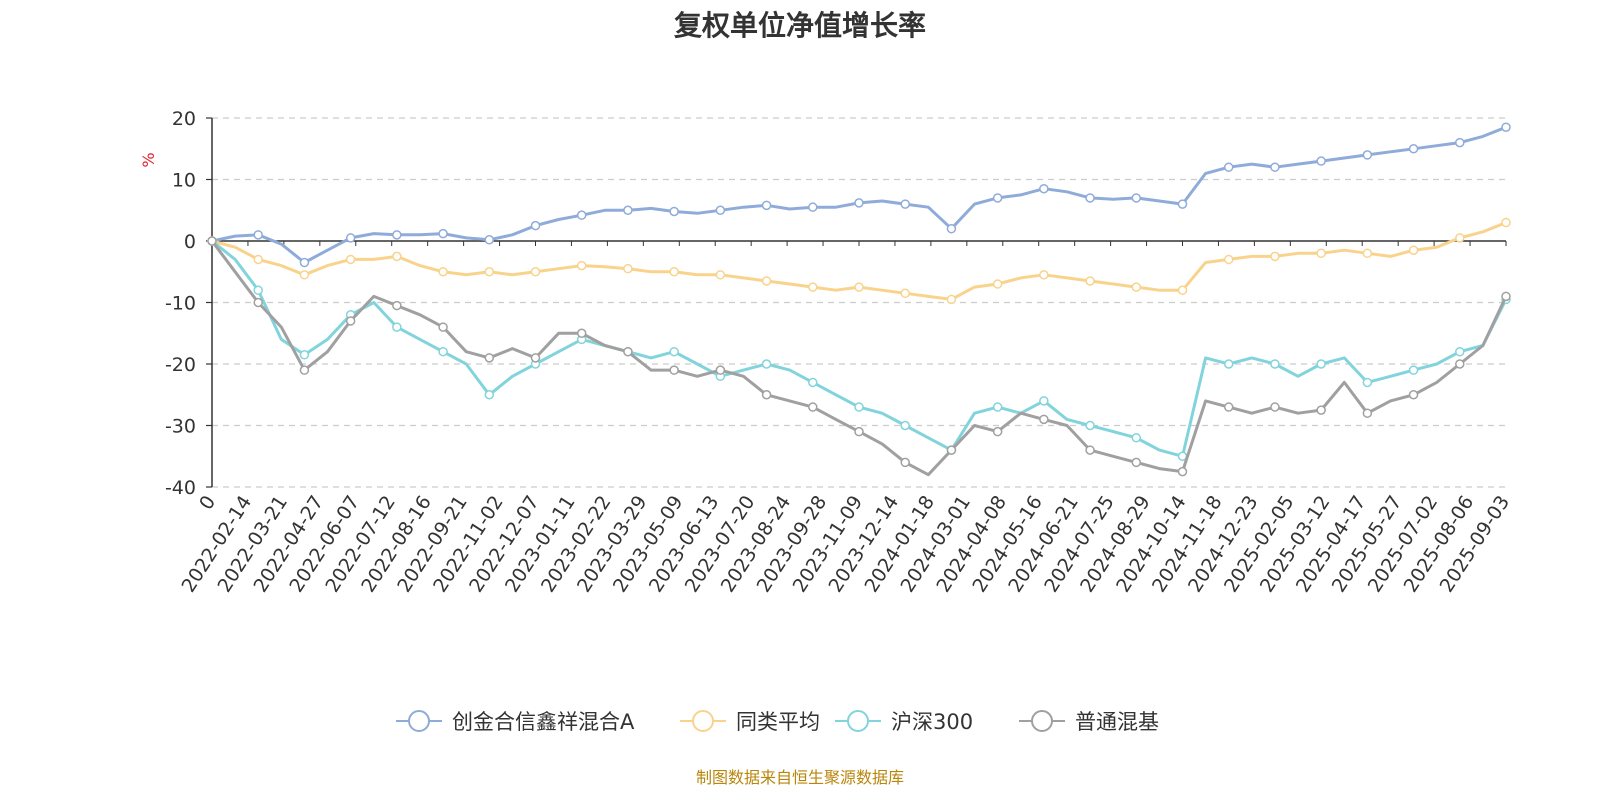 Image resolution: width=1600 pixels, height=800 pixels. Describe the element at coordinates (799, 777) in the screenshot. I see `source-footer: 制图数据来自恒生聚源数据库` at that location.